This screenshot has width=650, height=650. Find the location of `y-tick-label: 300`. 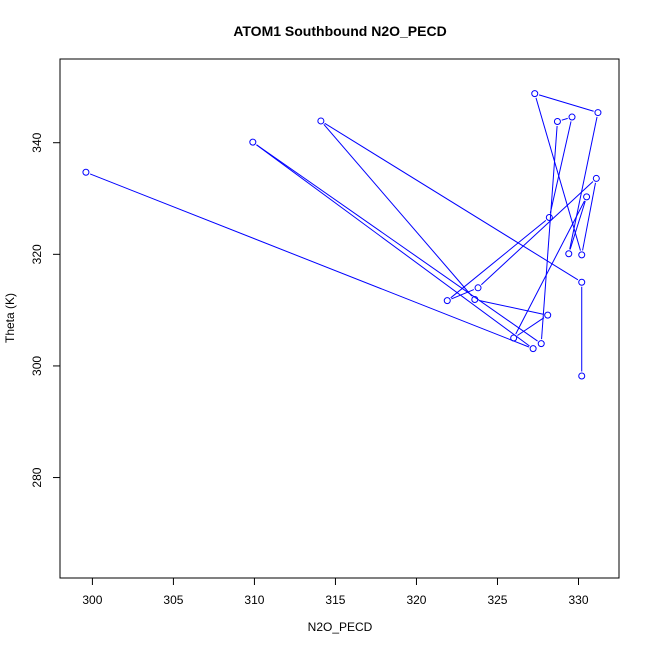

y-tick-label: 300 is located at coordinates (37, 366).